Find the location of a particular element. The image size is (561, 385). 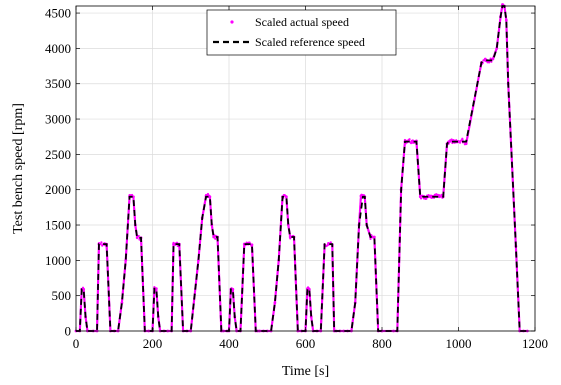

x-tick-label: 0 is located at coordinates (76, 343).